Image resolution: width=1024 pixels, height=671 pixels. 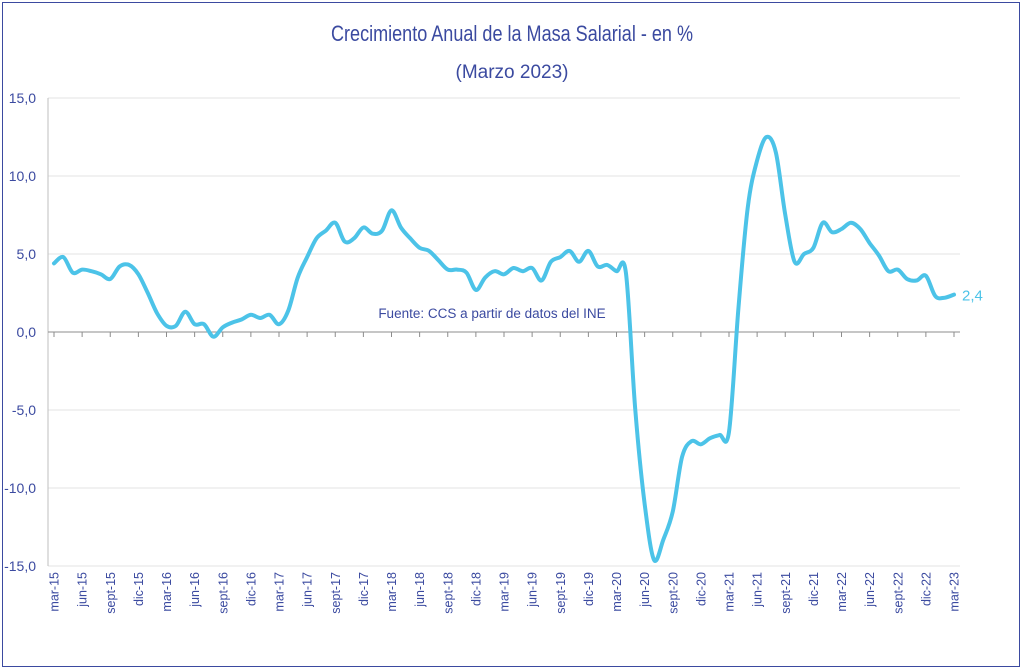 I want to click on x-axis-ticks, so click(x=504, y=334).